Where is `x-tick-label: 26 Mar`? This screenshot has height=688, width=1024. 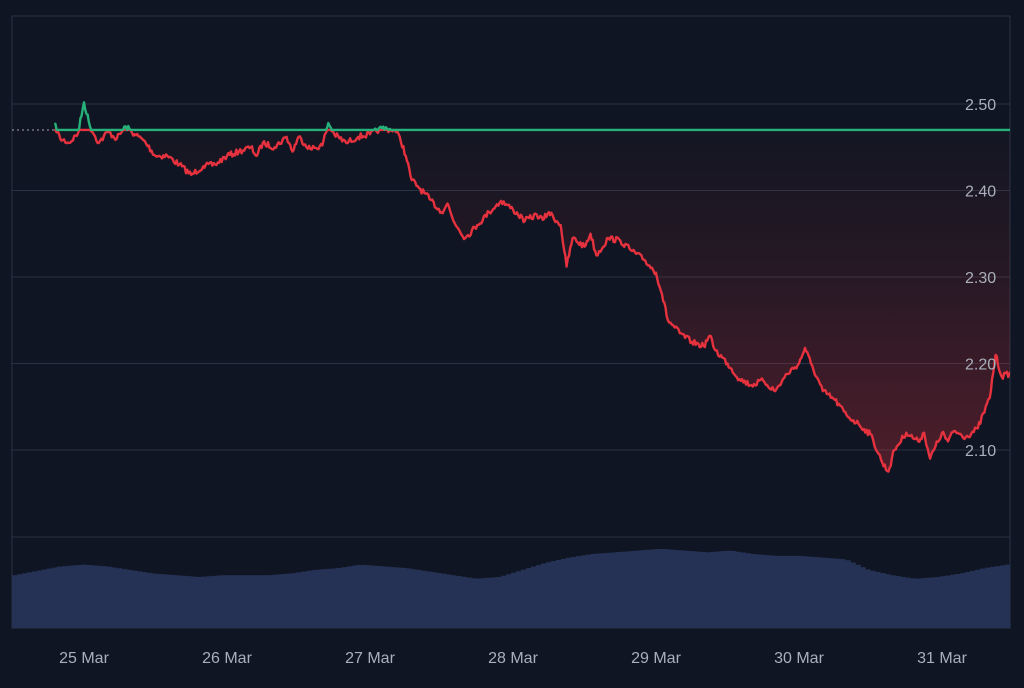 x-tick-label: 26 Mar is located at coordinates (227, 658).